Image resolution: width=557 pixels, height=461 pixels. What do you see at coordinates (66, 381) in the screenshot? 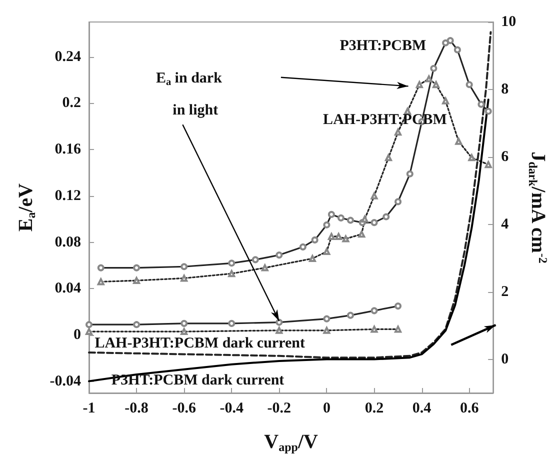
I see `y-tick-label: -0.04` at bounding box center [66, 381].